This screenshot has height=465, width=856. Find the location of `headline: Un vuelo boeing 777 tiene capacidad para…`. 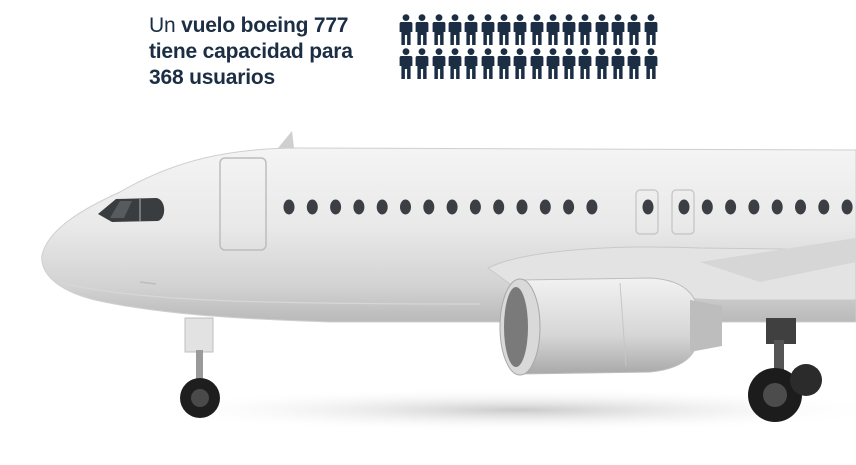

headline: Un vuelo boeing 777 tiene capacidad para… is located at coordinates (269, 52).